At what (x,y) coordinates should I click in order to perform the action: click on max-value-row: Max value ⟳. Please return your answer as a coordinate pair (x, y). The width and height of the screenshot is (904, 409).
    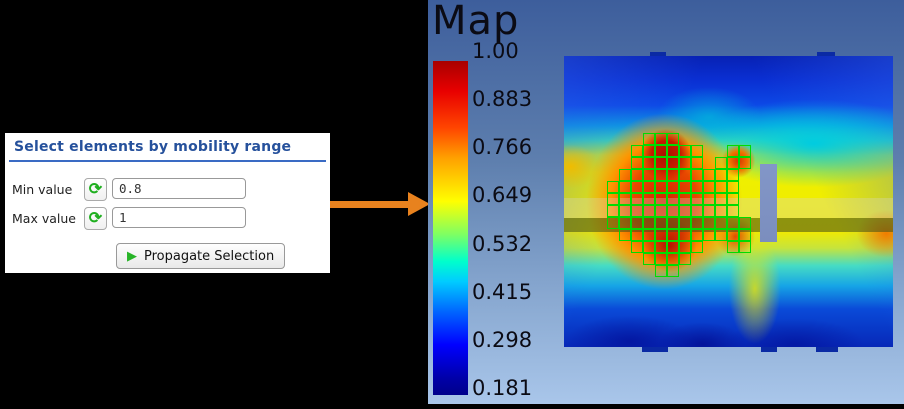
    Looking at the image, I should click on (167, 218).